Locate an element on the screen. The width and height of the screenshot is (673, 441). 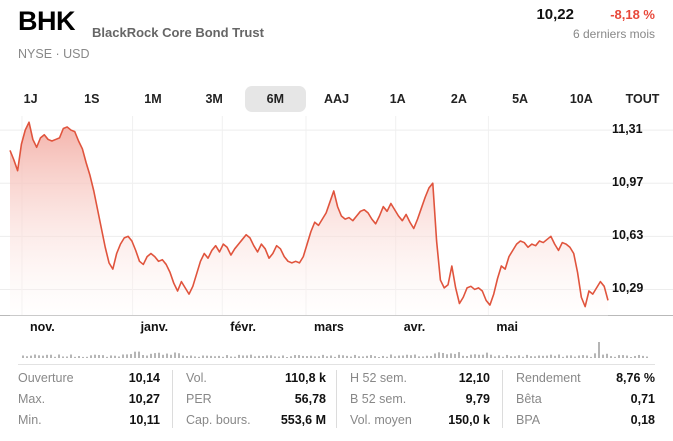
x-axis-tick: janv. is located at coordinates (154, 327).